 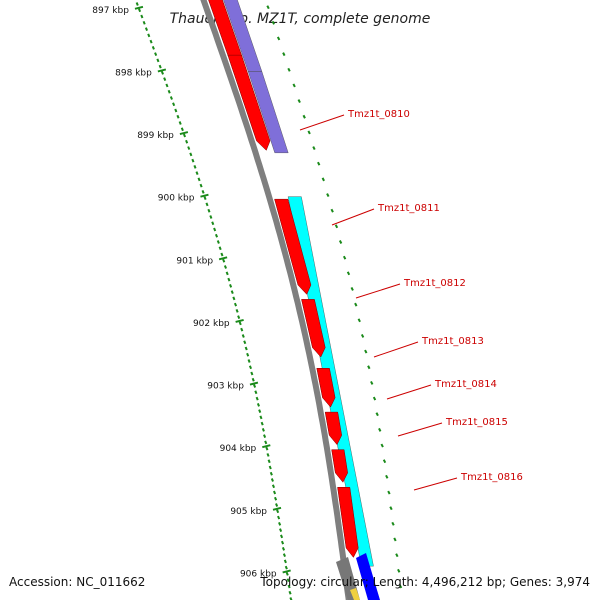 I want to click on tick-label: 898 kbp, so click(x=133, y=73).